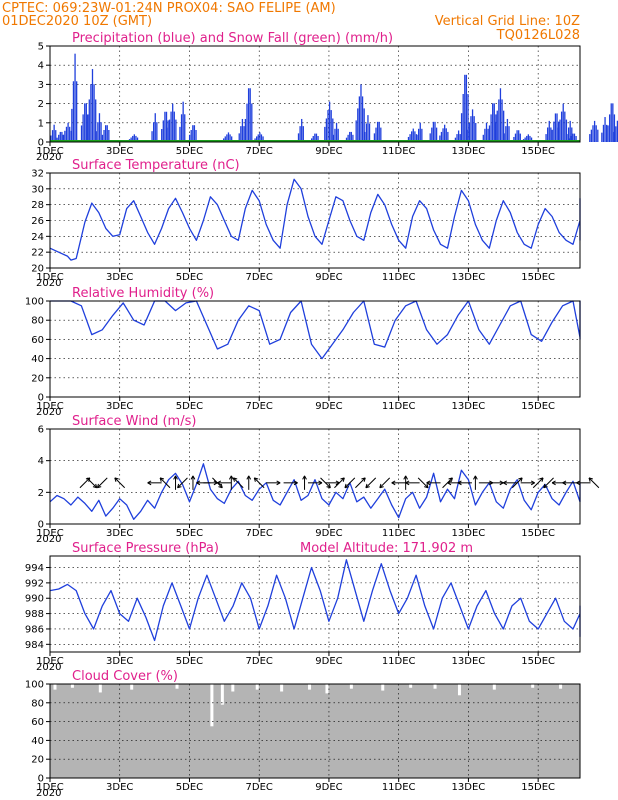  Describe the element at coordinates (37, 703) in the screenshot. I see `y-tick-label: 80` at that location.